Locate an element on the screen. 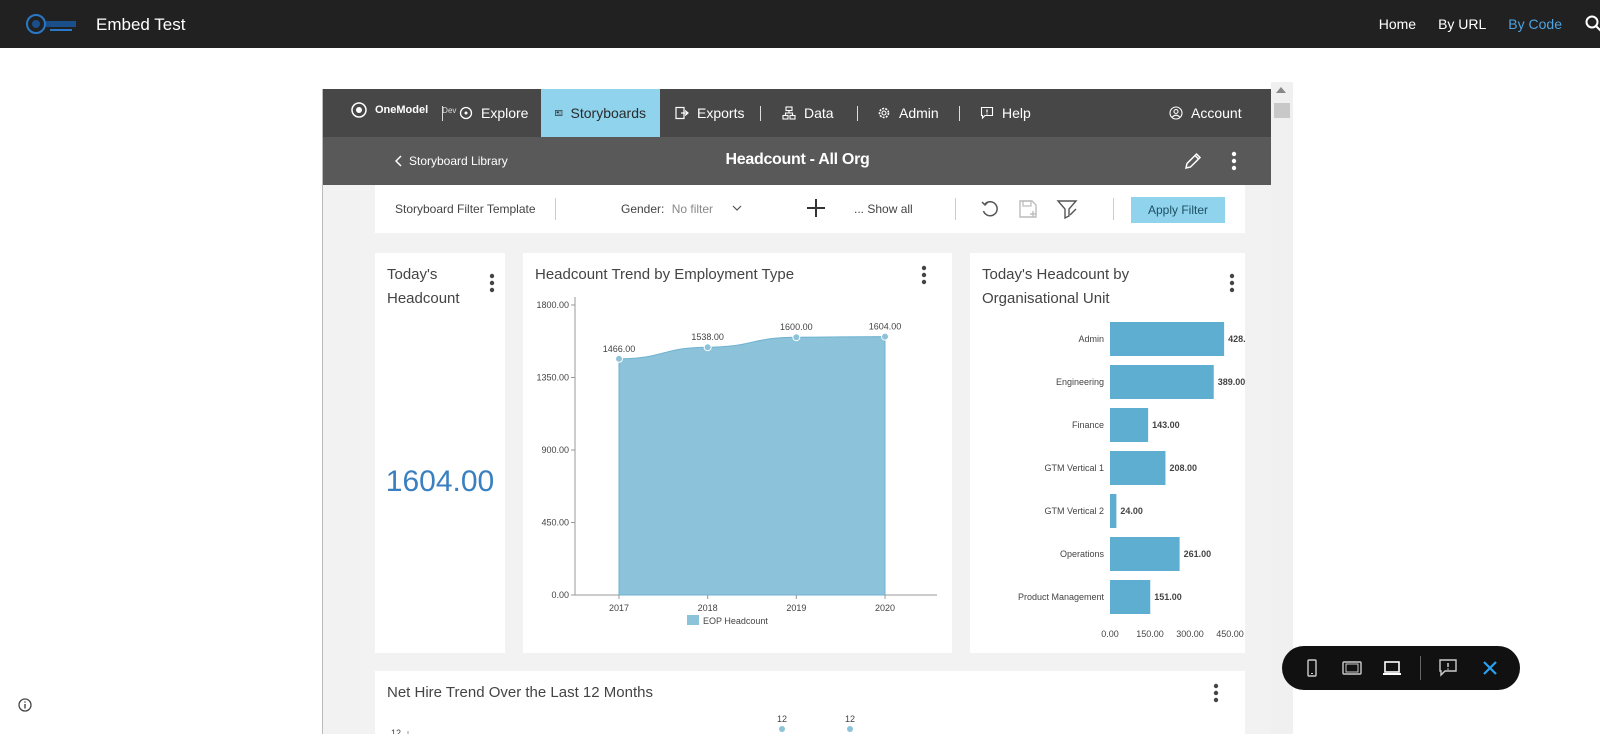 The height and width of the screenshot is (734, 1600). nav-help-label: Help is located at coordinates (1016, 113).